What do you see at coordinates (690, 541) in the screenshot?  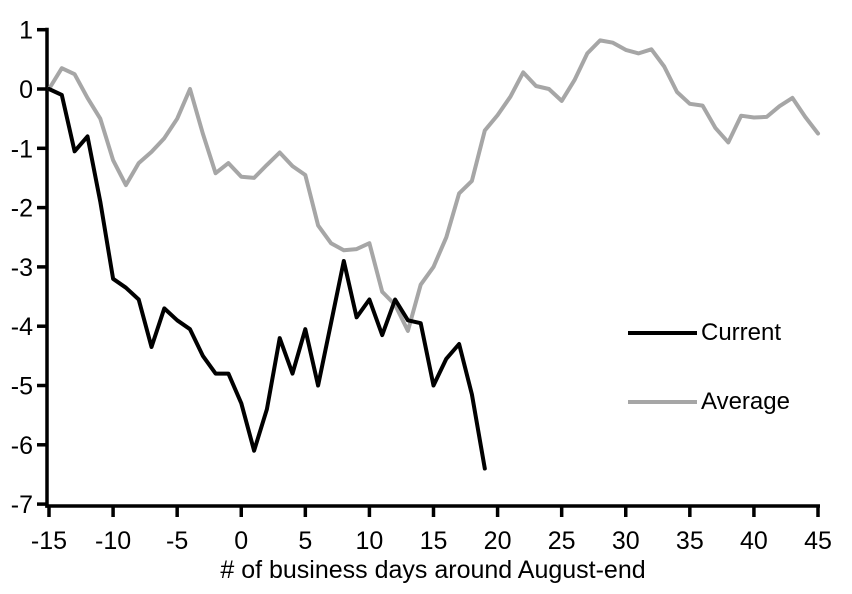 I see `x-tick-label: 35` at bounding box center [690, 541].